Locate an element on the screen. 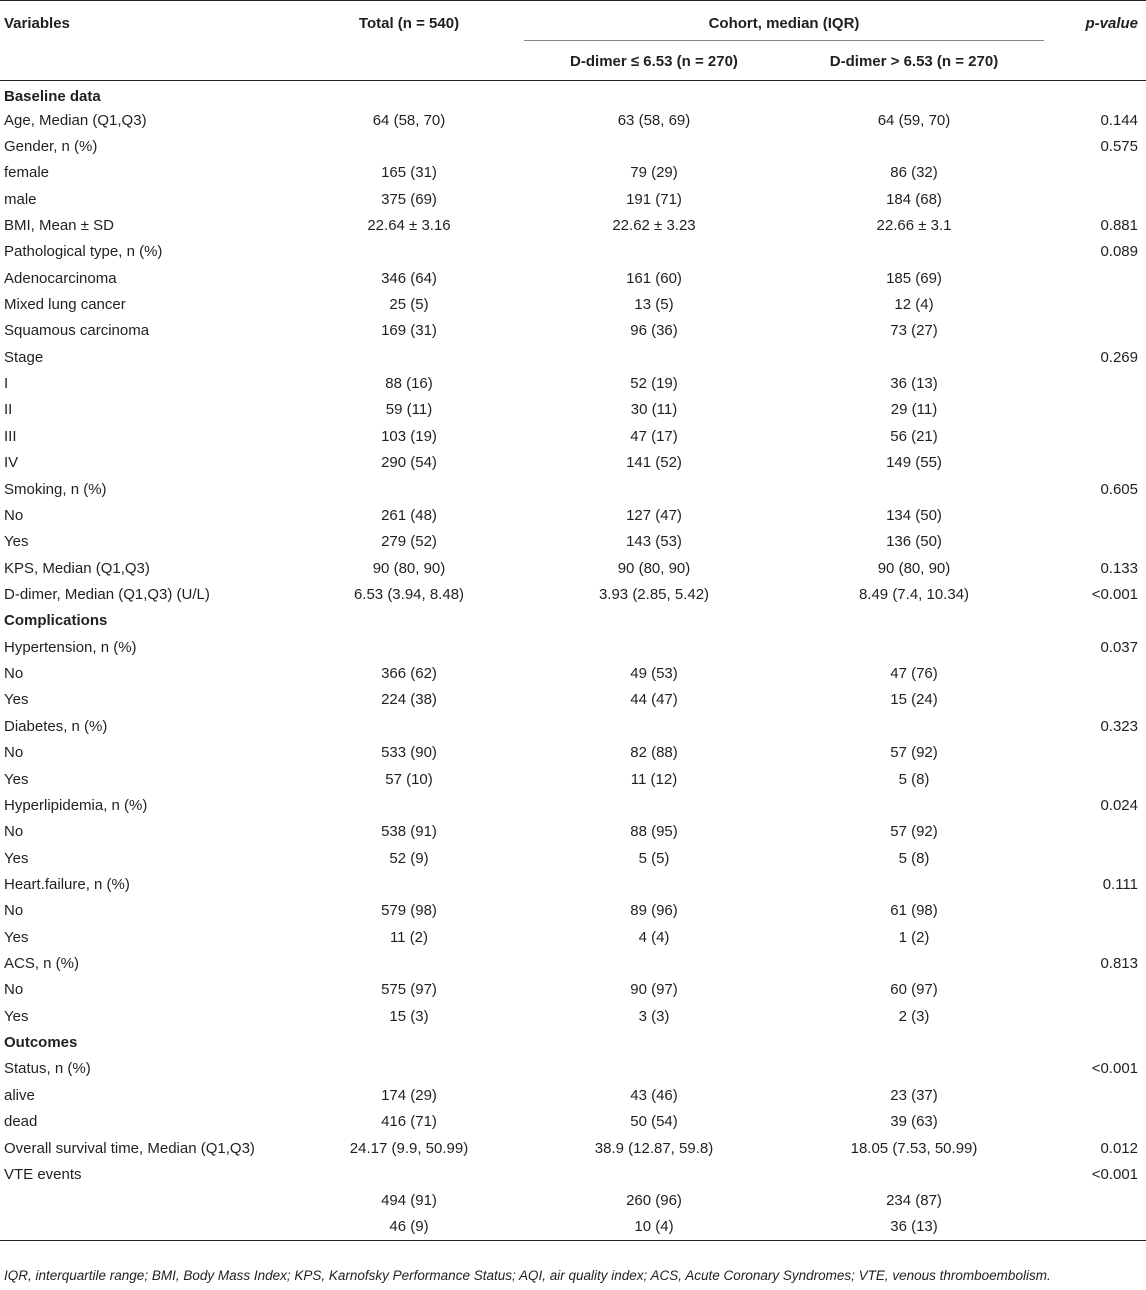 Image resolution: width=1146 pixels, height=1290 pixels. cell-label: Outcomes is located at coordinates (41, 1043).